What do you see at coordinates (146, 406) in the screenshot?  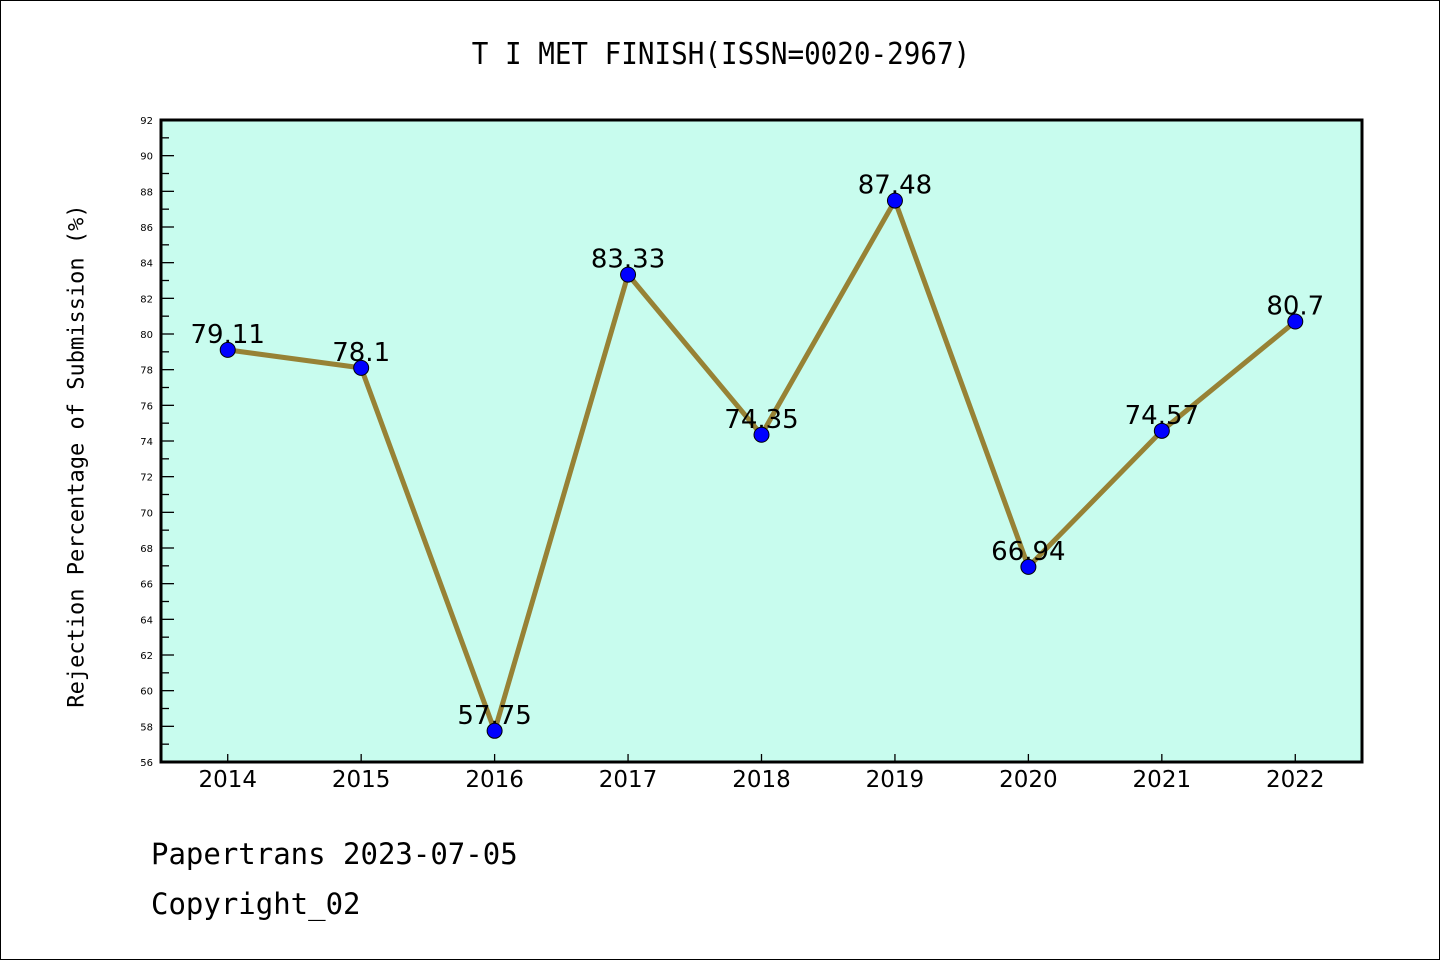 I see `y-tick-label: 76` at bounding box center [146, 406].